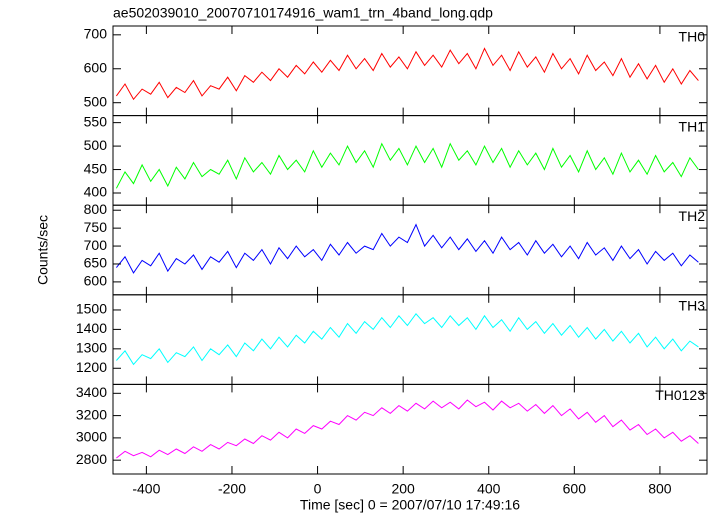 This screenshot has height=516, width=717. What do you see at coordinates (91, 328) in the screenshot?
I see `y-tick-label: 1400` at bounding box center [91, 328].